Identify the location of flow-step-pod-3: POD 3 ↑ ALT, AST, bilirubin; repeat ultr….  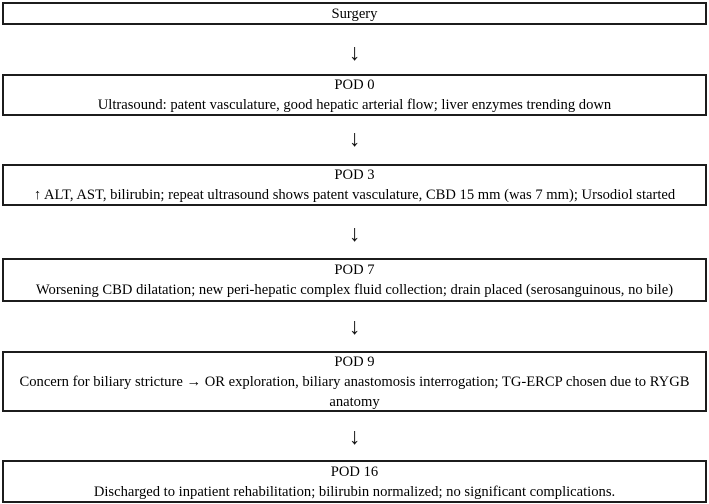
(354, 185).